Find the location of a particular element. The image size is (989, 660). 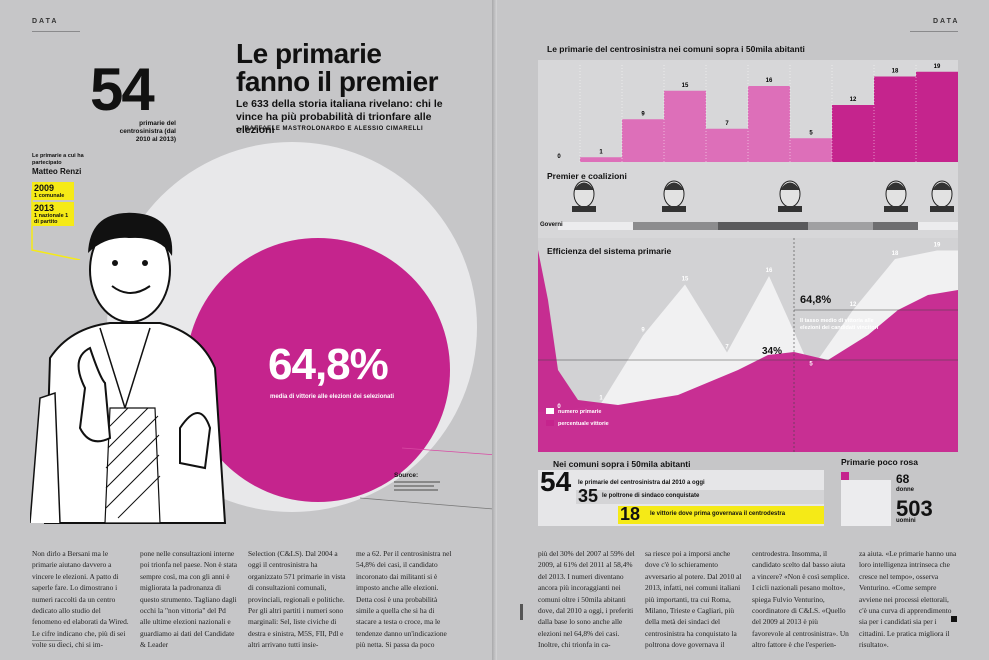

area-value-label: 19 is located at coordinates (937, 246).